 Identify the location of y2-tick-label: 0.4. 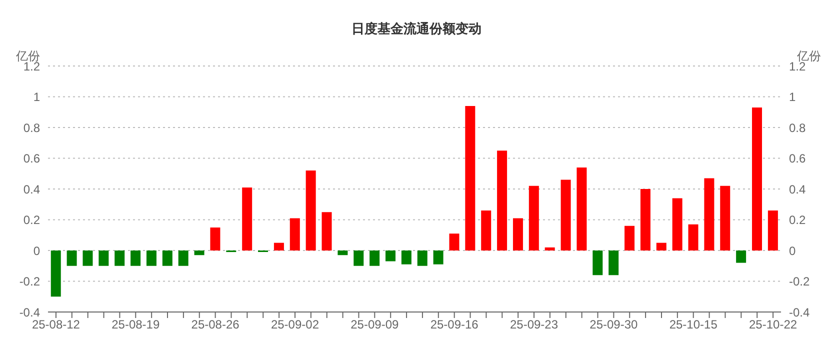
(797, 189).